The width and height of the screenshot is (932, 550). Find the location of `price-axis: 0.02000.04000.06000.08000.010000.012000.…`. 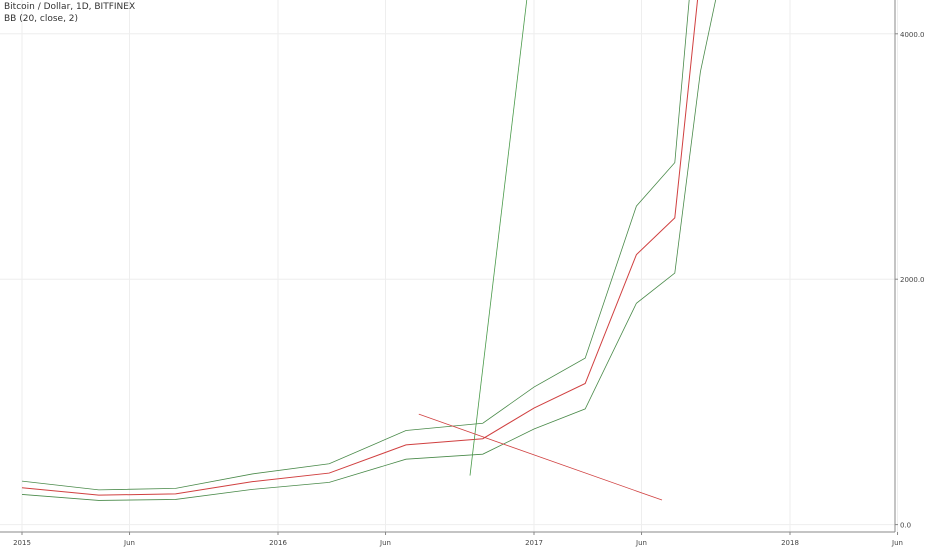

price-axis: 0.02000.04000.06000.08000.010000.012000.… is located at coordinates (909, 266).